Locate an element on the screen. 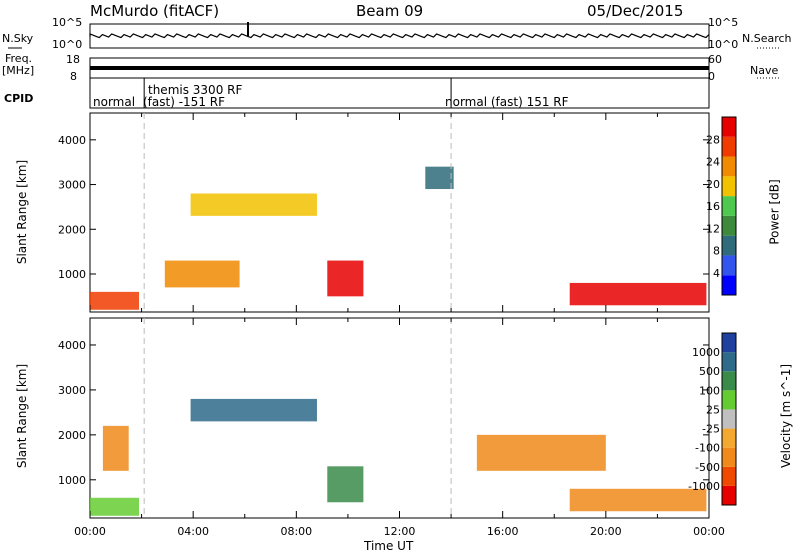  colorbar-tick-label: 16 is located at coordinates (713, 206).